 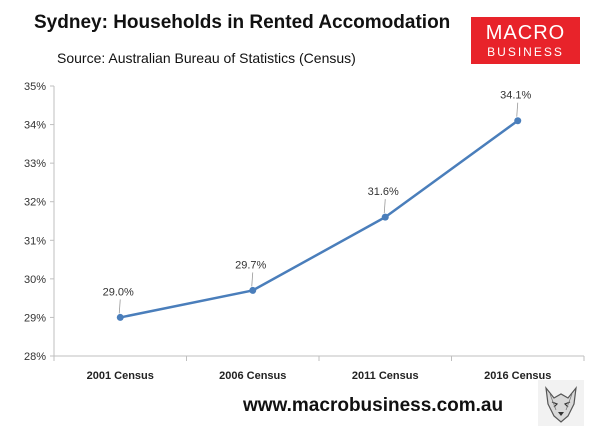 I want to click on x-tick-label: 2011 Census, so click(x=385, y=376).